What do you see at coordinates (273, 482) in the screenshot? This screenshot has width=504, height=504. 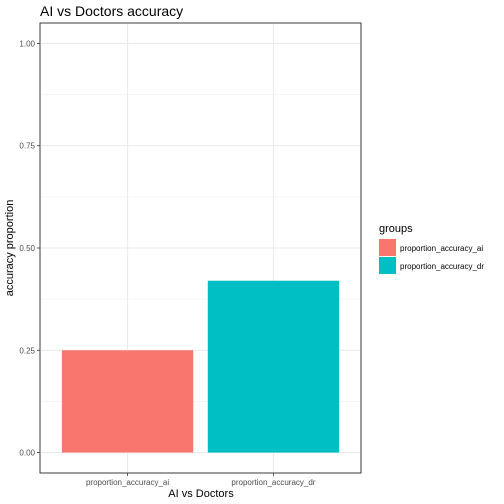 I see `x-tick-label: proportion_accuracy_dr` at bounding box center [273, 482].